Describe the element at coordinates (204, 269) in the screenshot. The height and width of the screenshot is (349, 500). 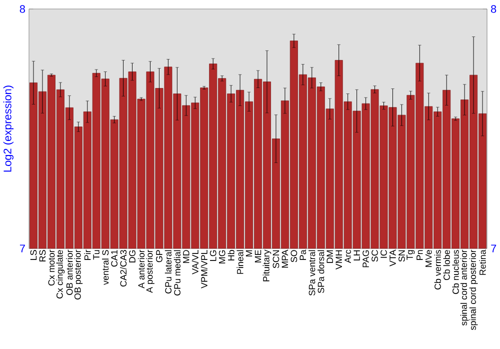
I see `x-tick-label: VPM/VPL` at that location.